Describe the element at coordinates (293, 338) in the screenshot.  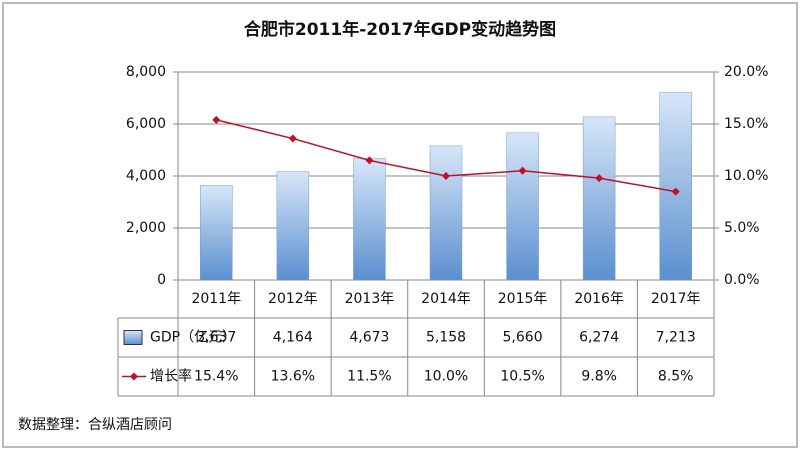
I see `table-value: 4,164` at that location.